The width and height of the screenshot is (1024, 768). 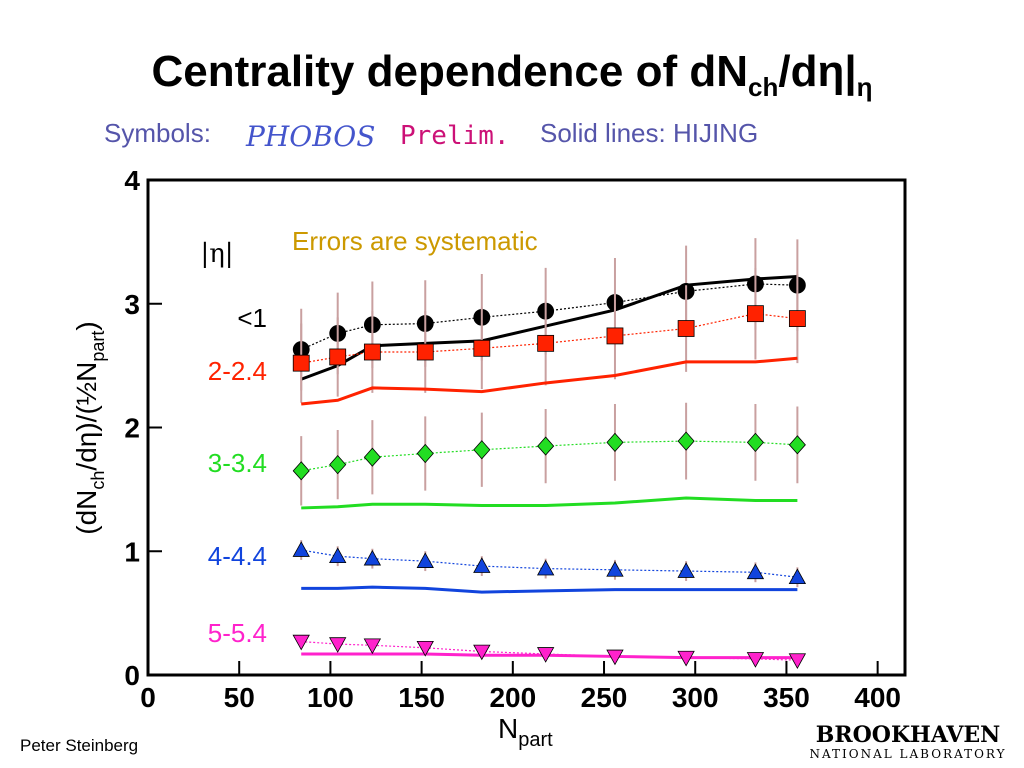 I want to click on x-label-main: N, so click(x=508, y=728).